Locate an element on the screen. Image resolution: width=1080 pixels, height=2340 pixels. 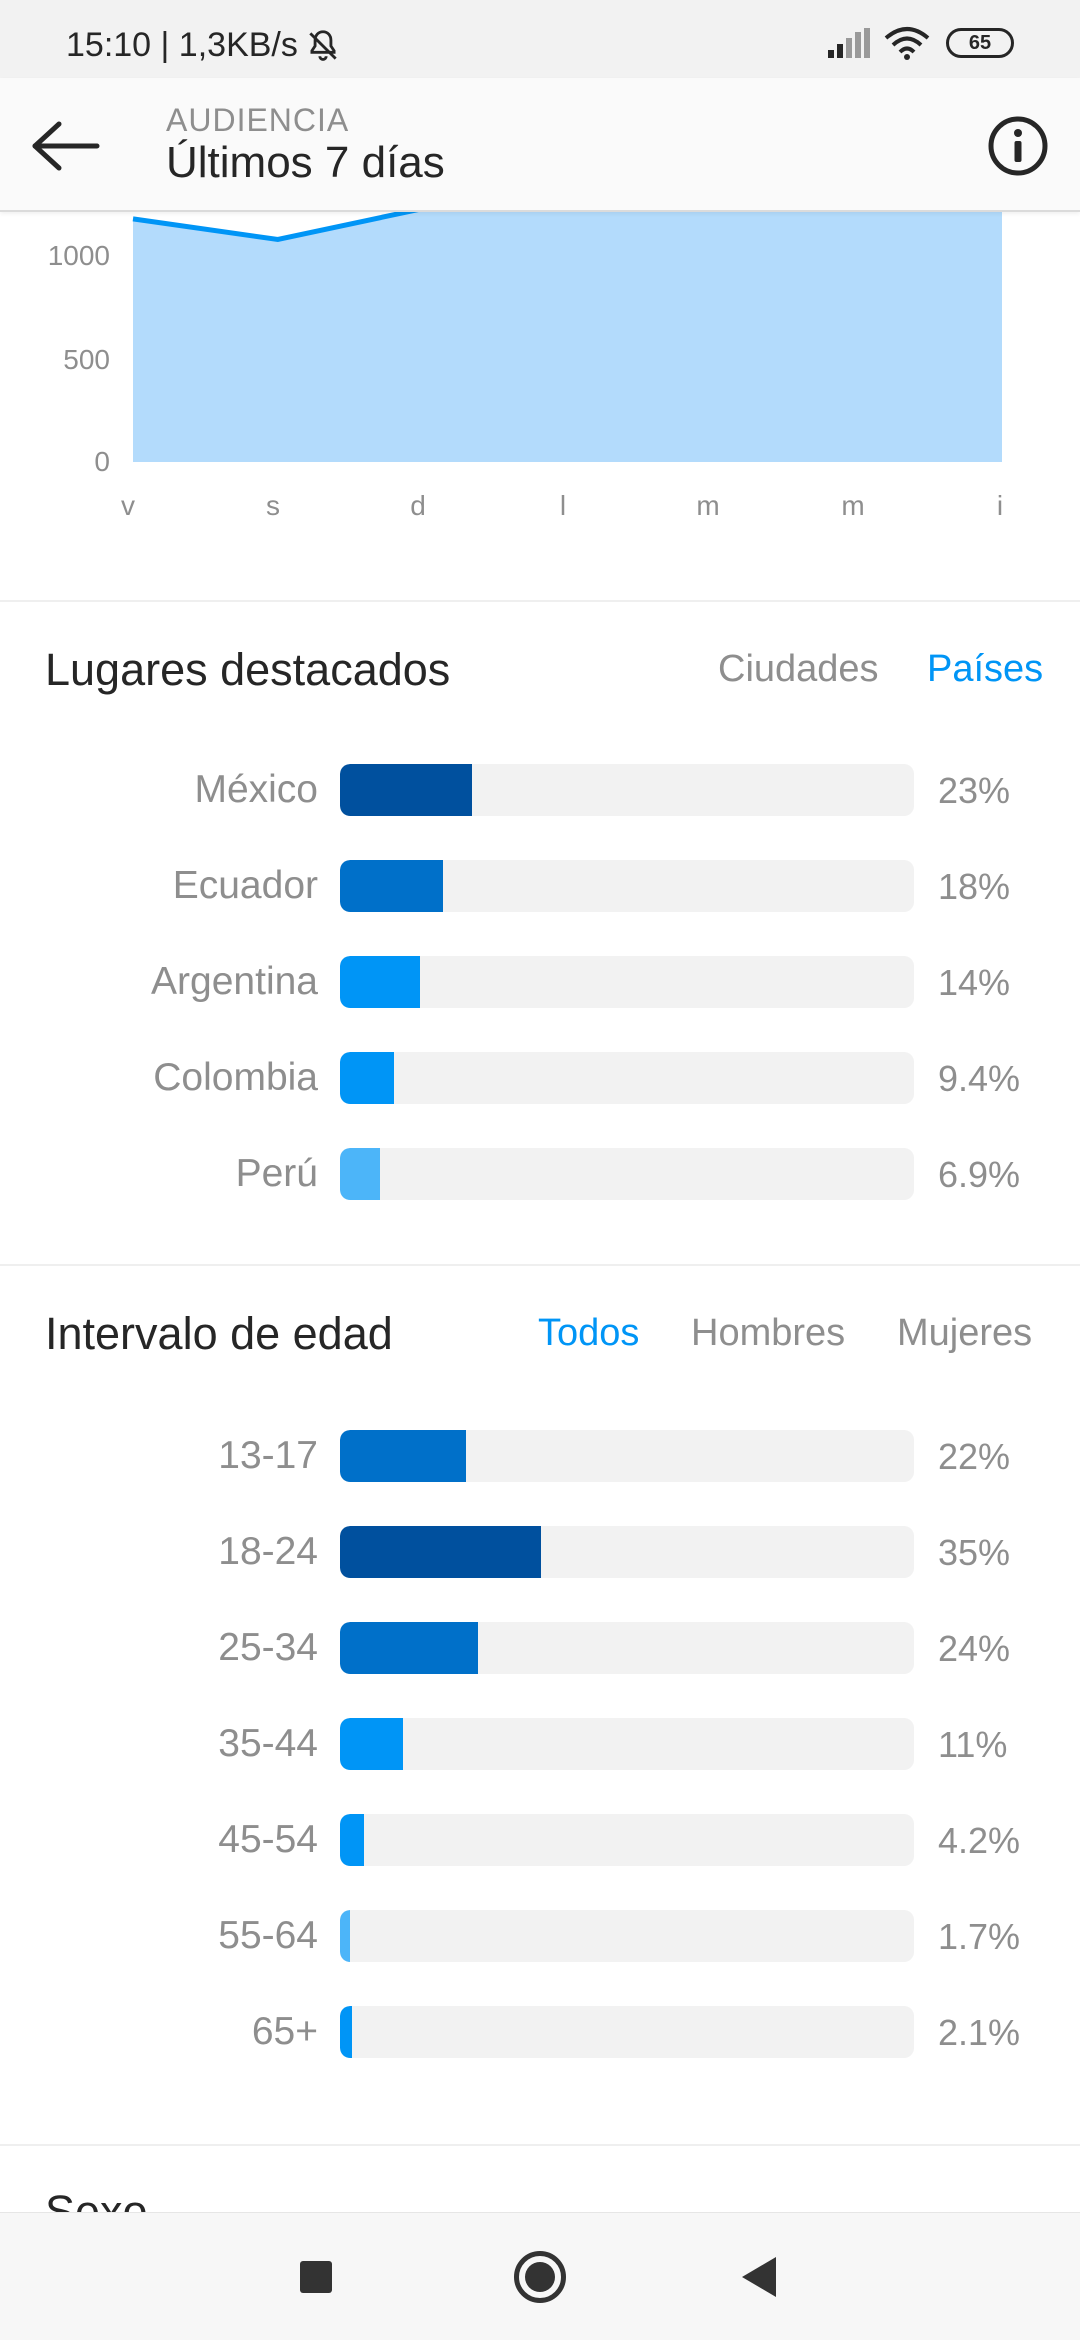
back-button is located at coordinates (66, 146).